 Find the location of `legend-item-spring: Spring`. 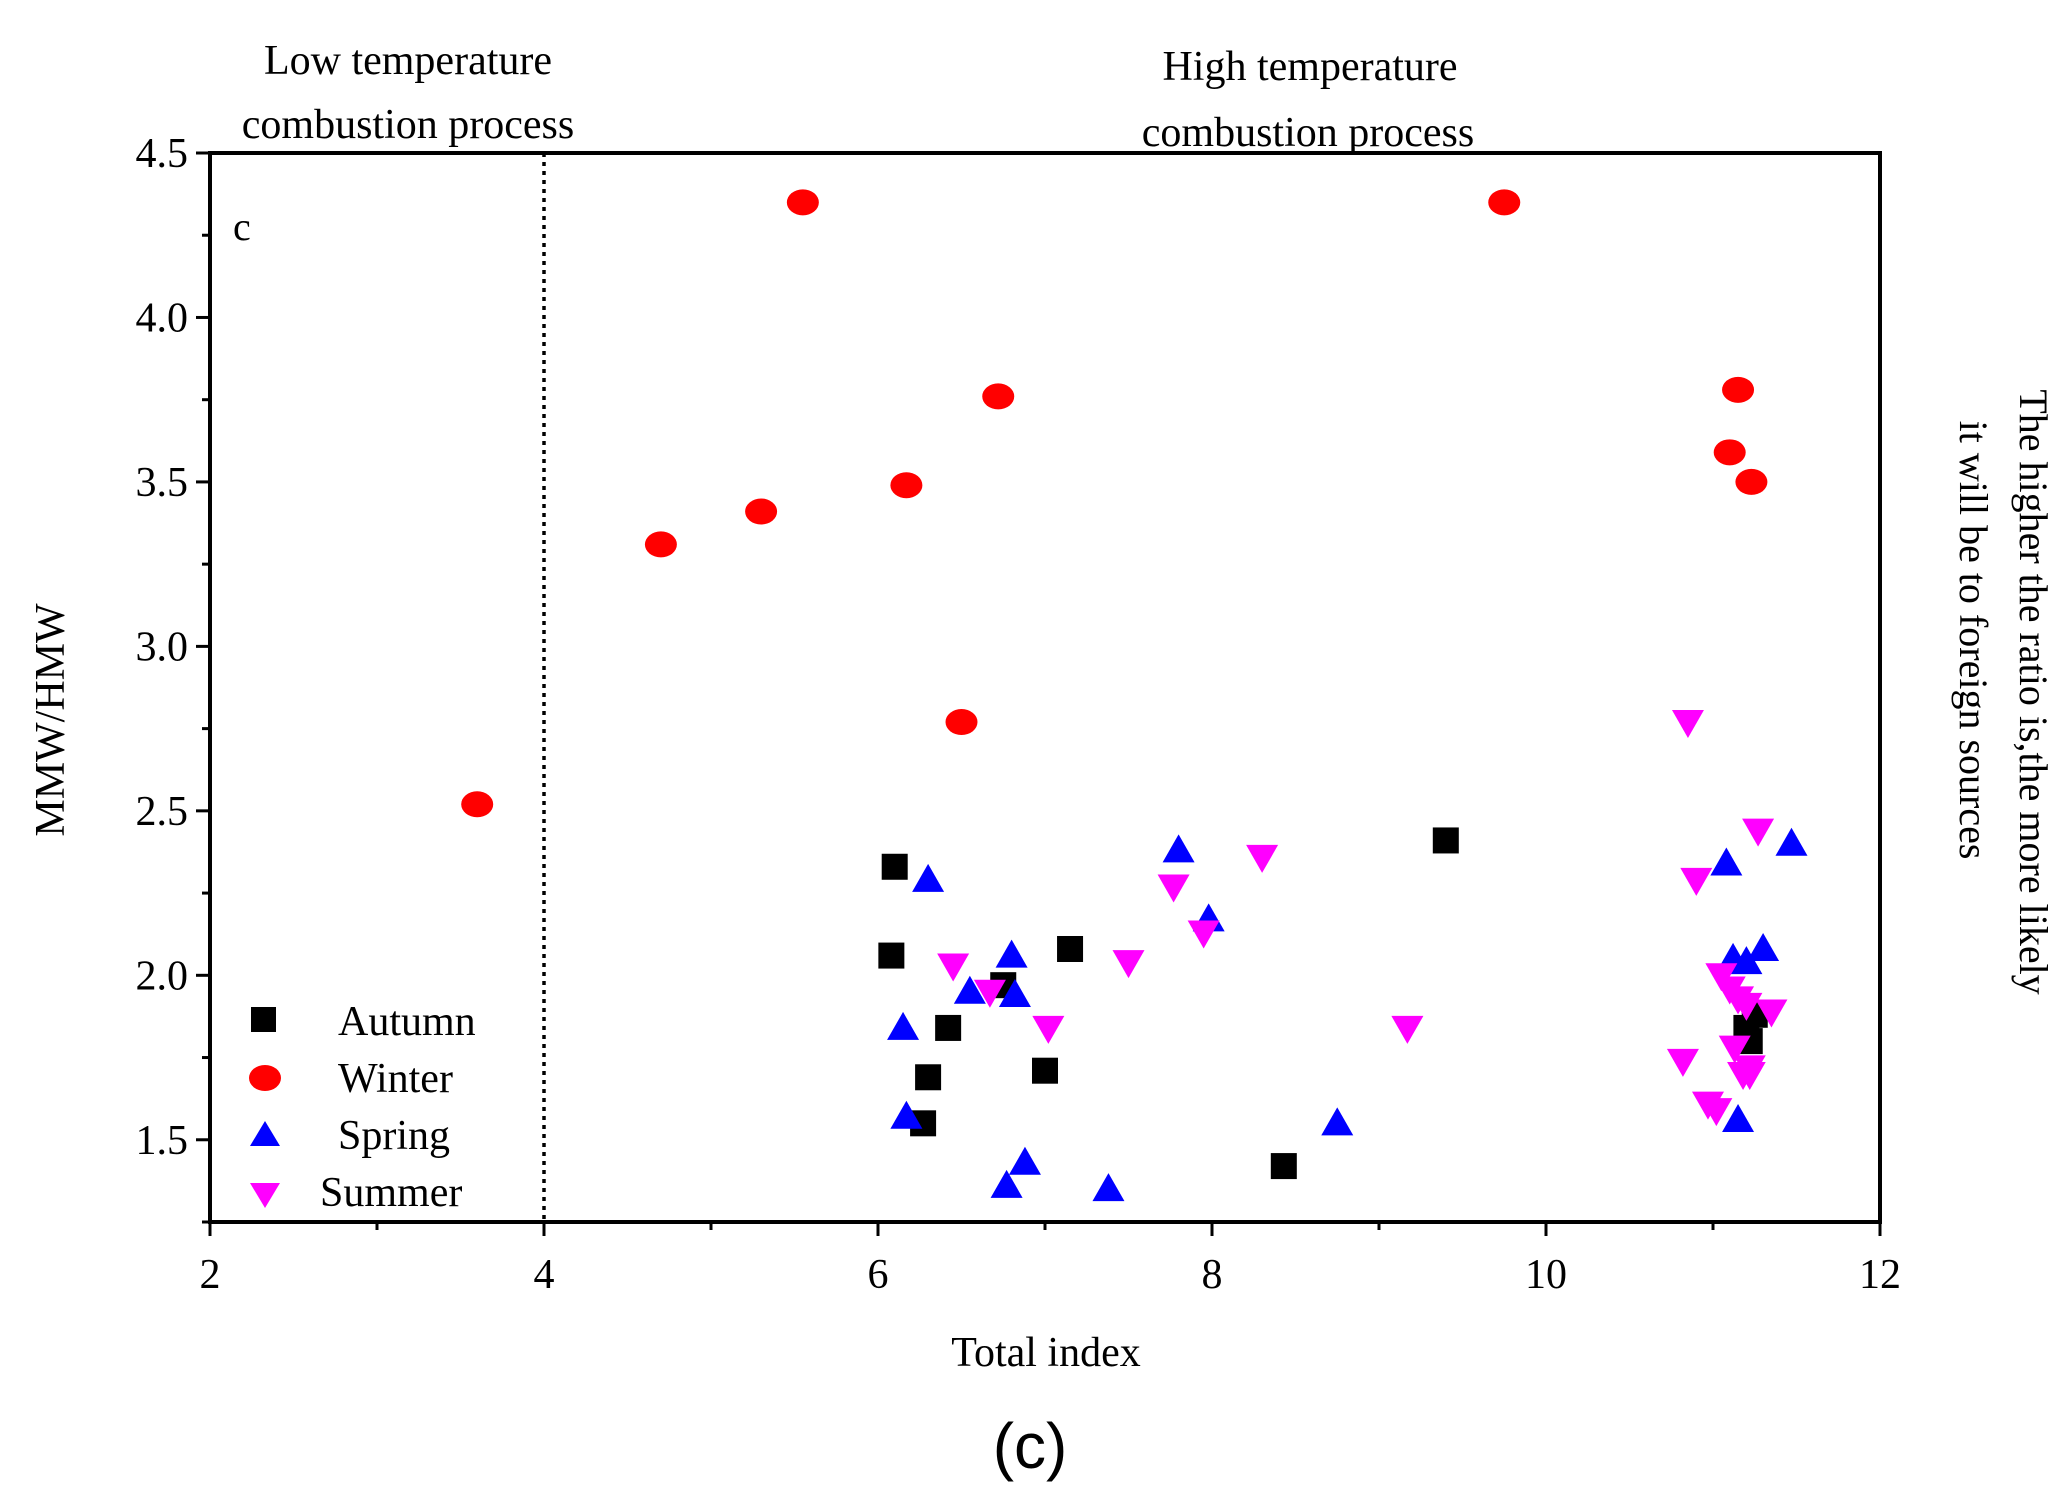

legend-item-spring: Spring is located at coordinates (350, 1136).